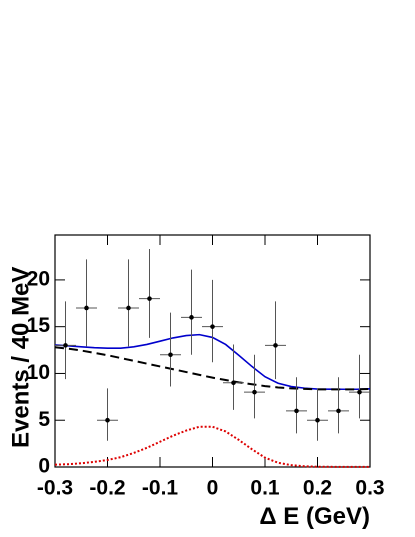 The width and height of the screenshot is (415, 537). Describe the element at coordinates (212, 446) in the screenshot. I see `fit-curve` at that location.